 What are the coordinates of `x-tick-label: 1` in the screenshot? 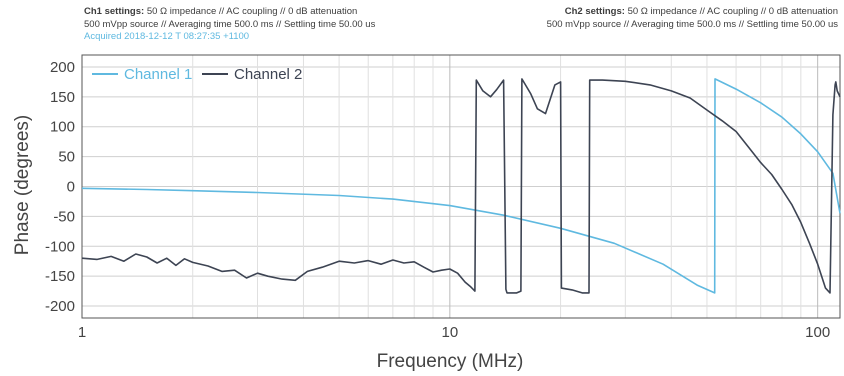 It's located at (82, 332).